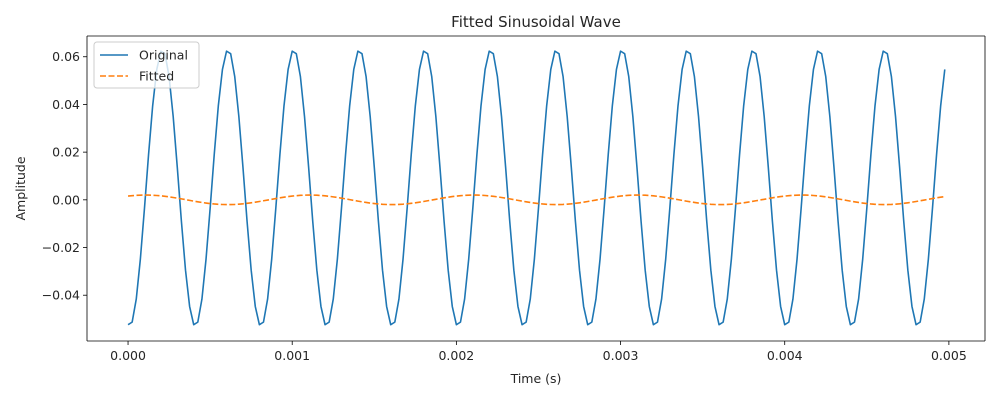 This screenshot has height=400, width=1000. Describe the element at coordinates (163, 55) in the screenshot. I see `legend-label-original: Original` at that location.